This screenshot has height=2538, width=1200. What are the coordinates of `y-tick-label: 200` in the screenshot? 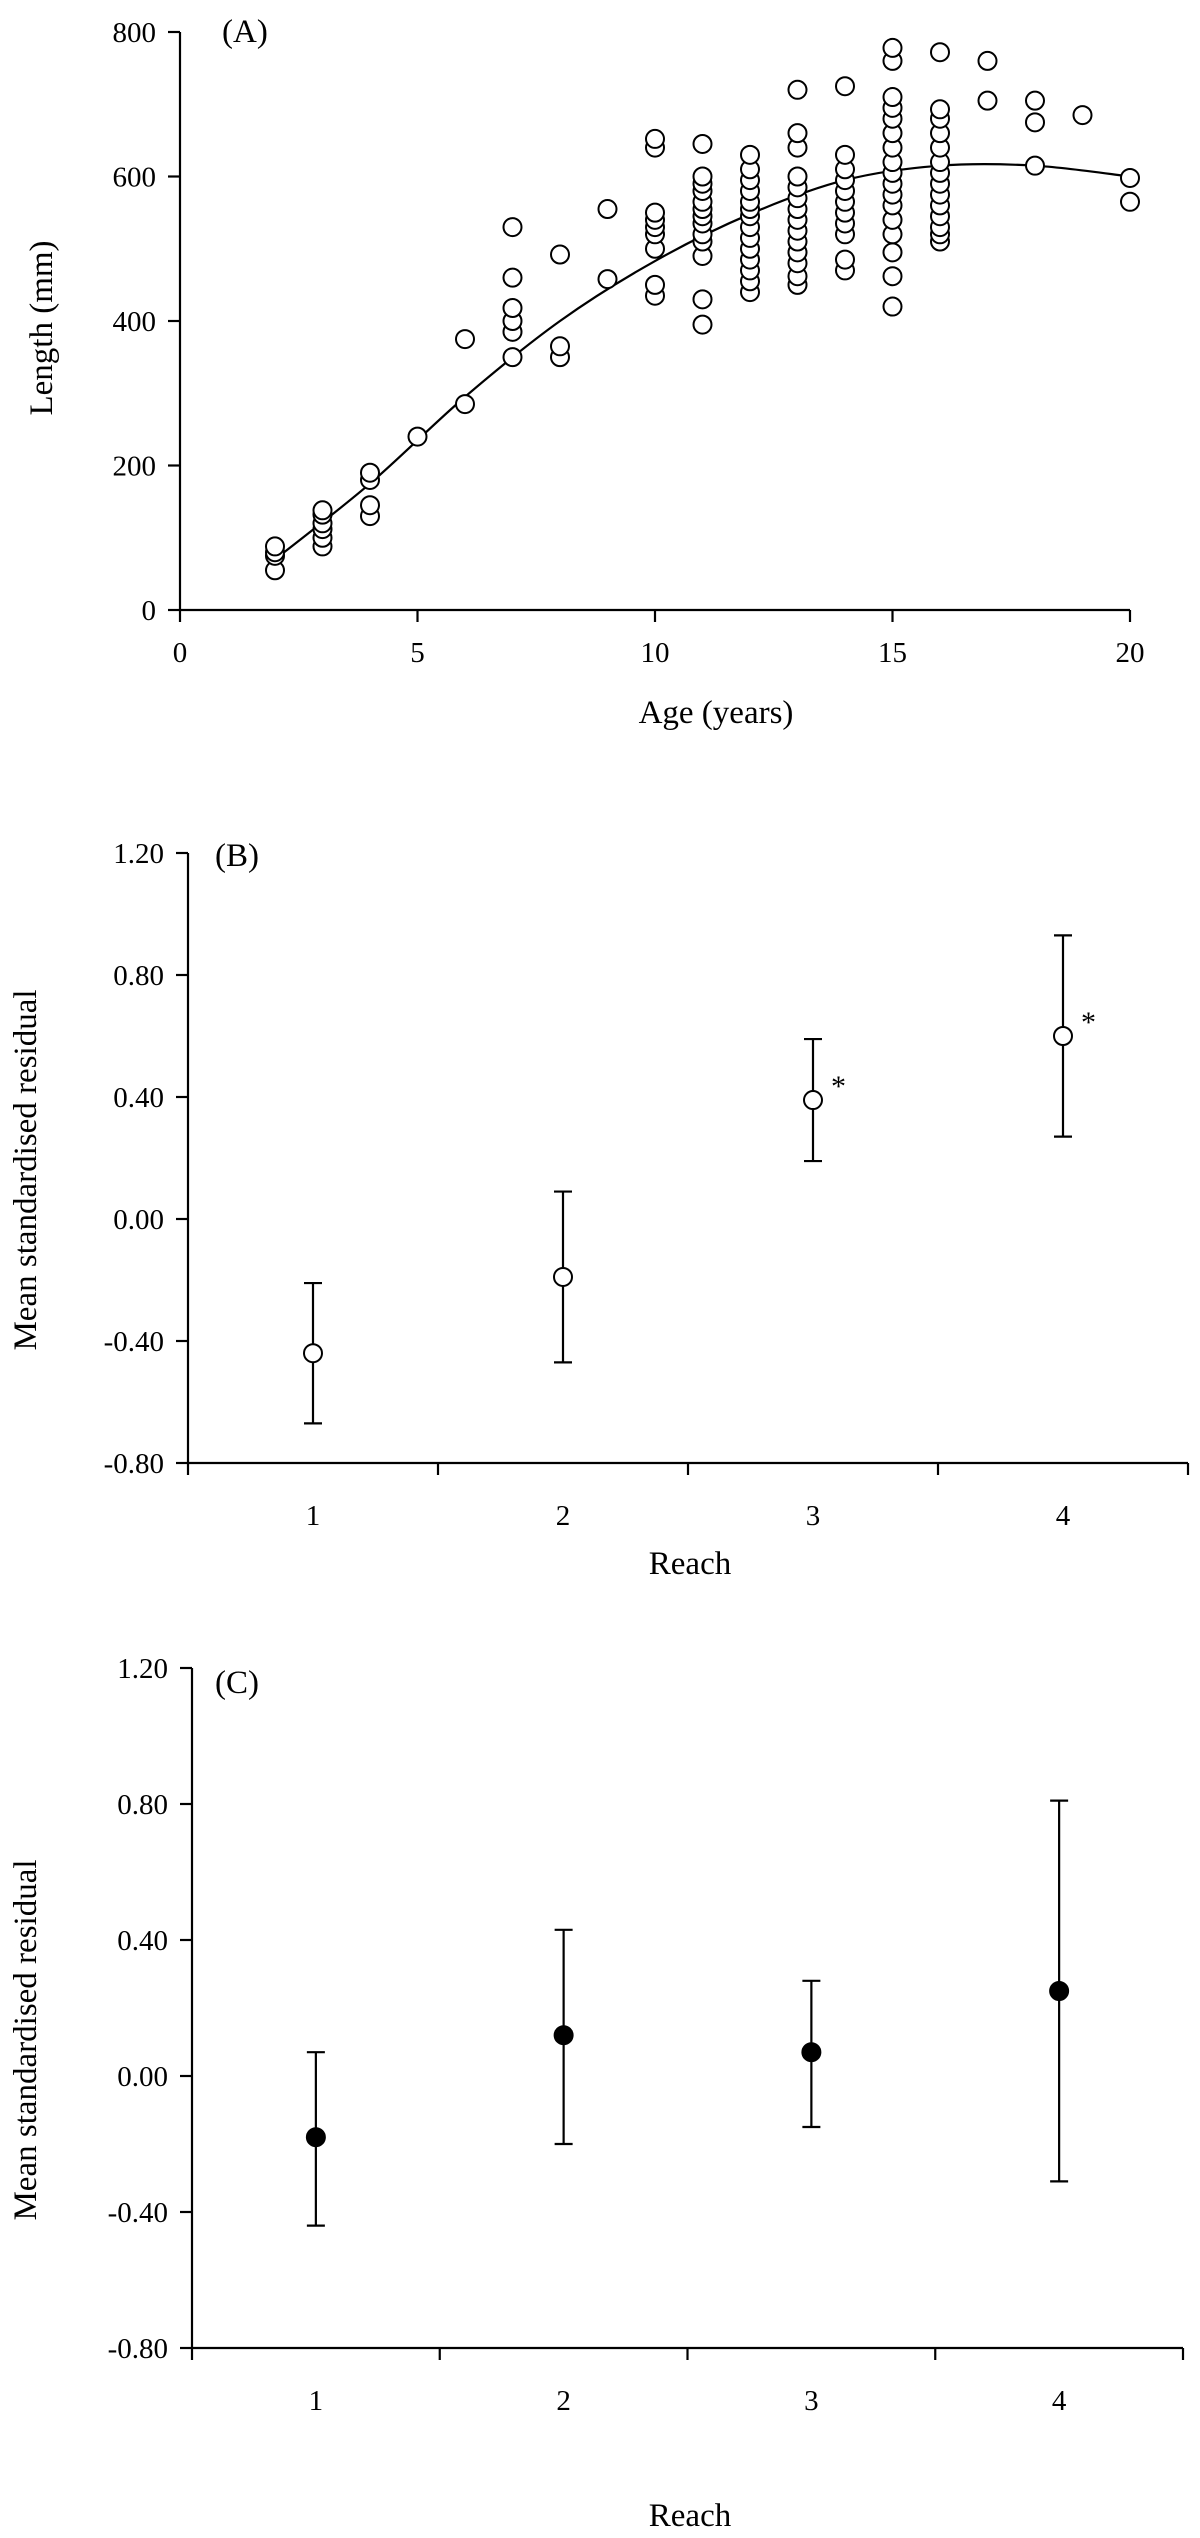 It's located at (135, 467).